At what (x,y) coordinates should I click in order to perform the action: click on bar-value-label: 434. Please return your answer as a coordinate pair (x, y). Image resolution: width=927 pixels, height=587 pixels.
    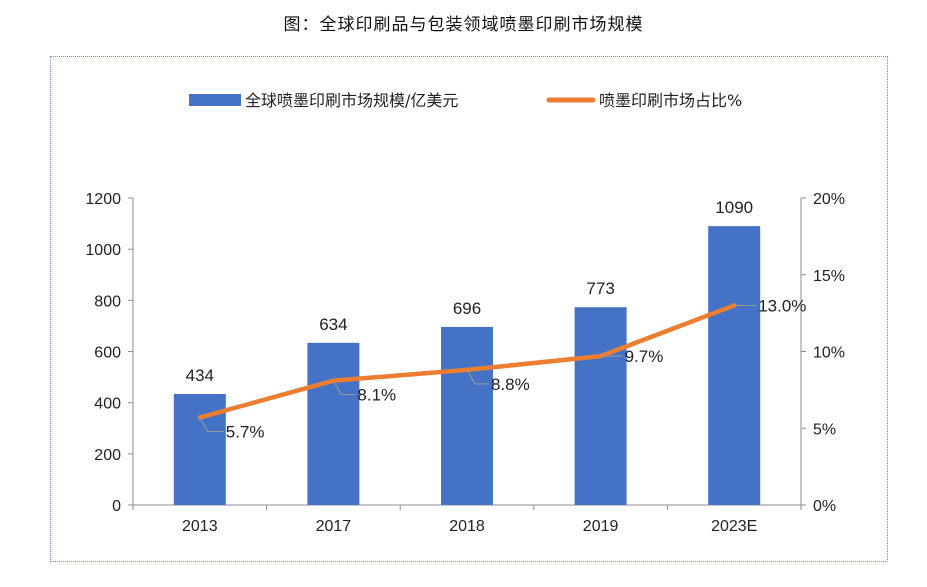
    Looking at the image, I should click on (200, 375).